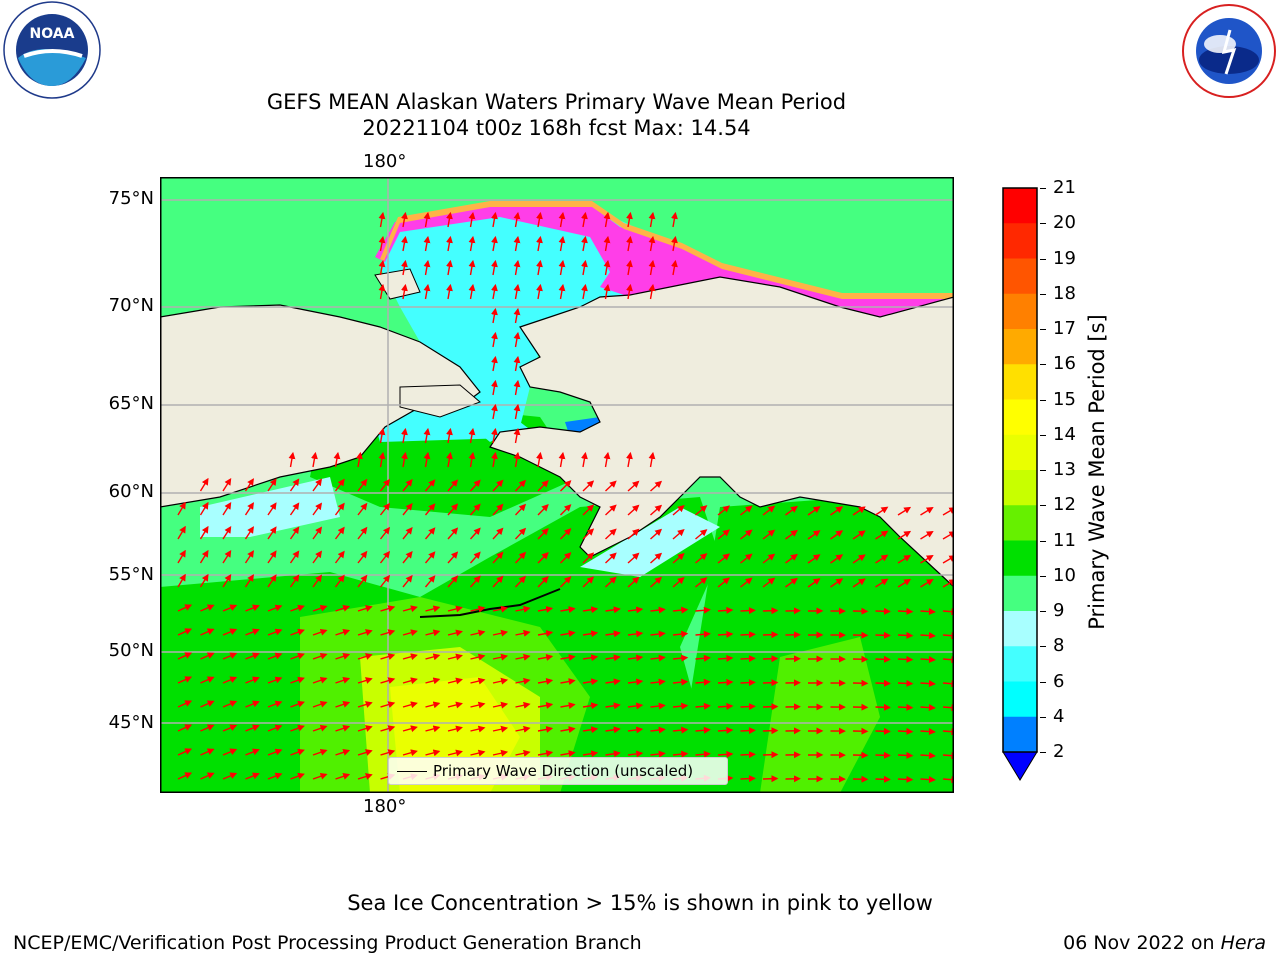 The image size is (1280, 960). Describe the element at coordinates (131, 722) in the screenshot. I see `lat-label-45: 45°N` at that location.